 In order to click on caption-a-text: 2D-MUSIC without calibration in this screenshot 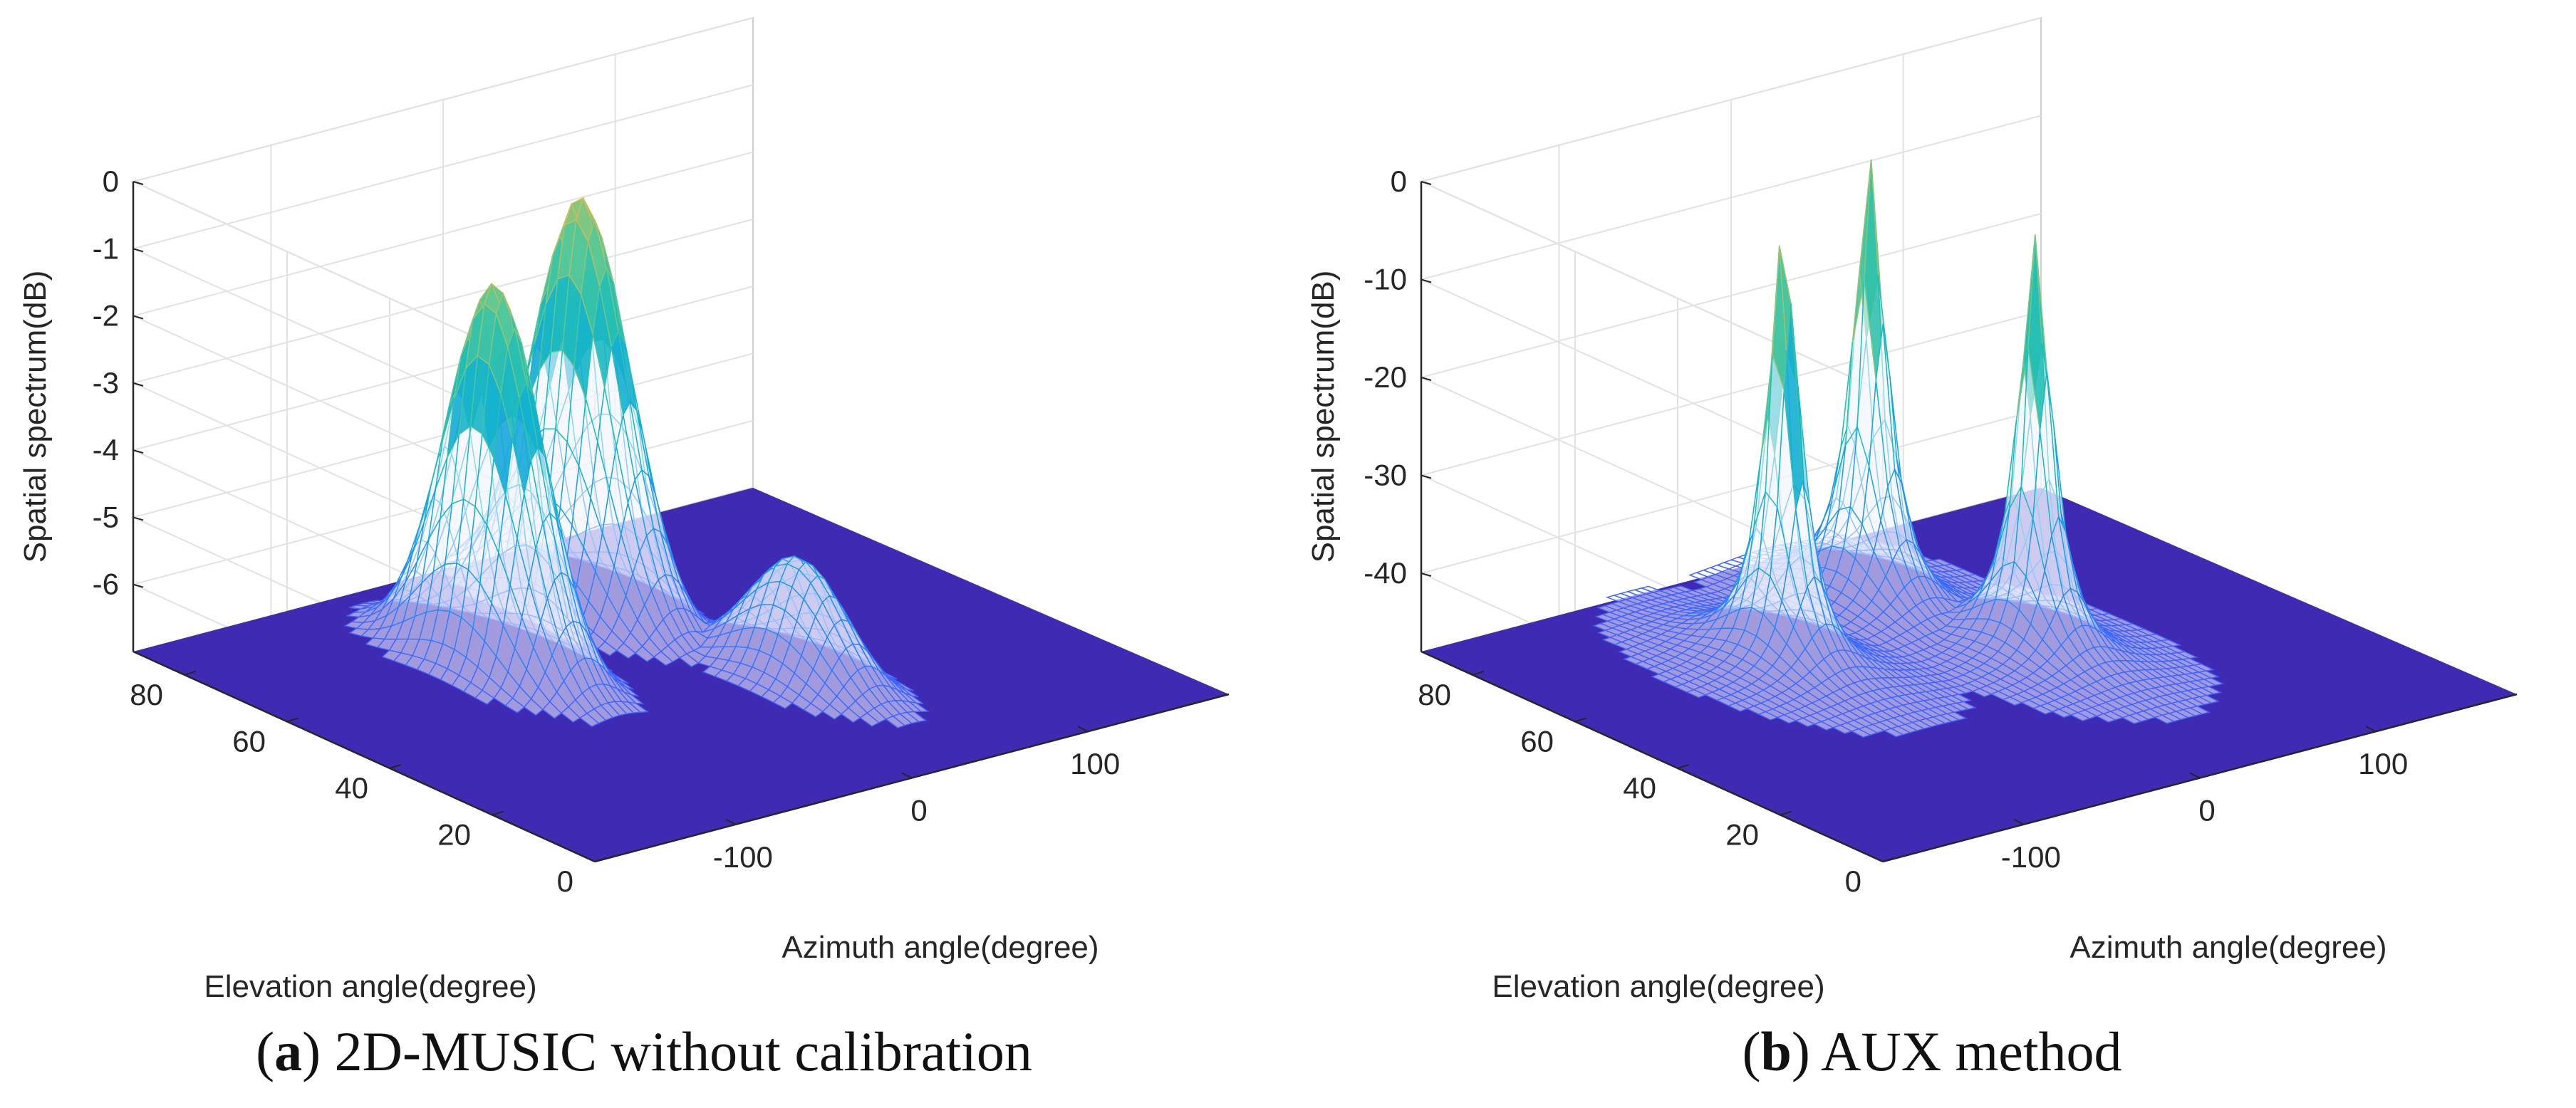, I will do `click(683, 1051)`.